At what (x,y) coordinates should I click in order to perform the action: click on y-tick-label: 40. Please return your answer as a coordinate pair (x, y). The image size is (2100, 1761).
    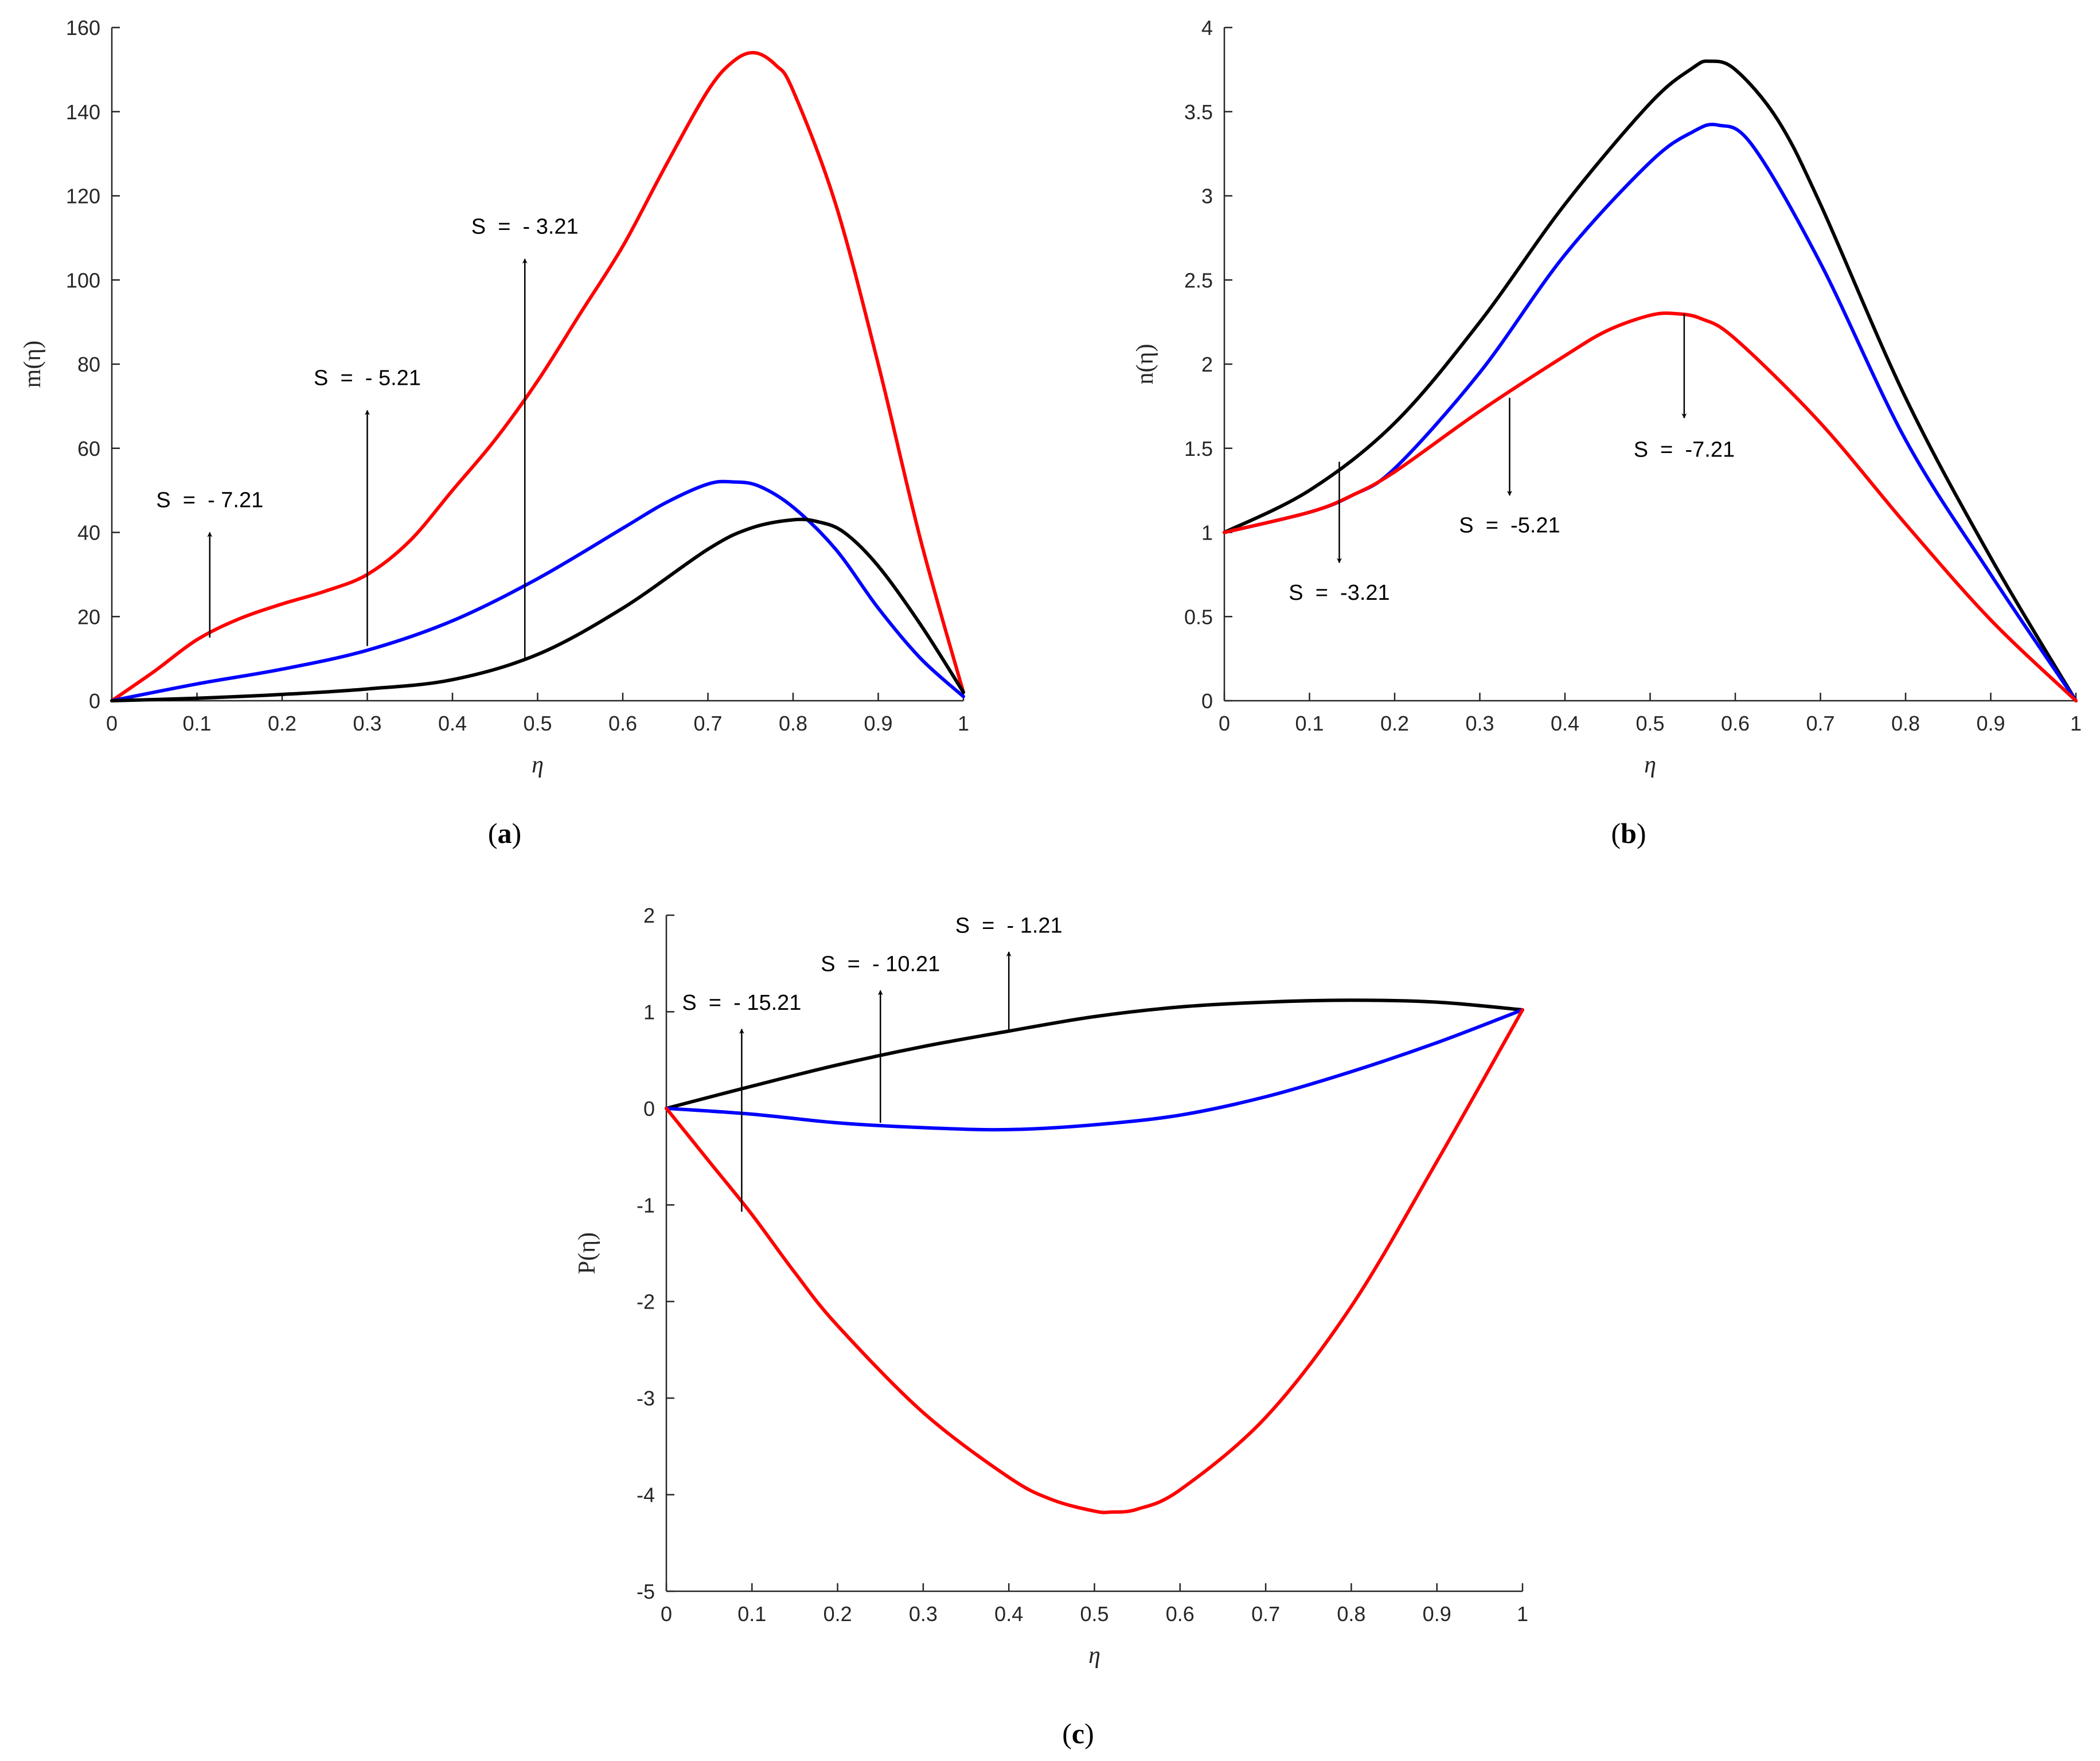
    Looking at the image, I should click on (88, 533).